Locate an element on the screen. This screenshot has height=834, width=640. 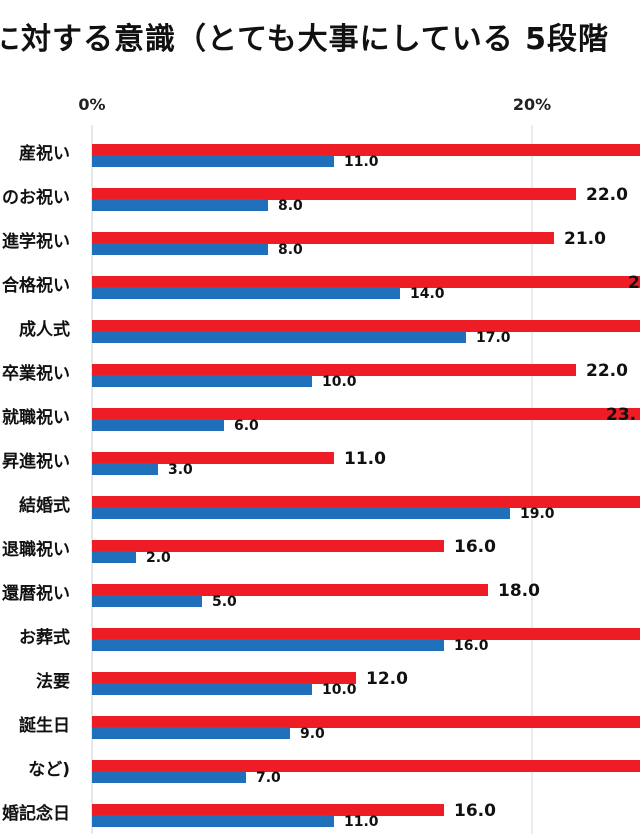
category-label: 産祝い is located at coordinates (44, 153).